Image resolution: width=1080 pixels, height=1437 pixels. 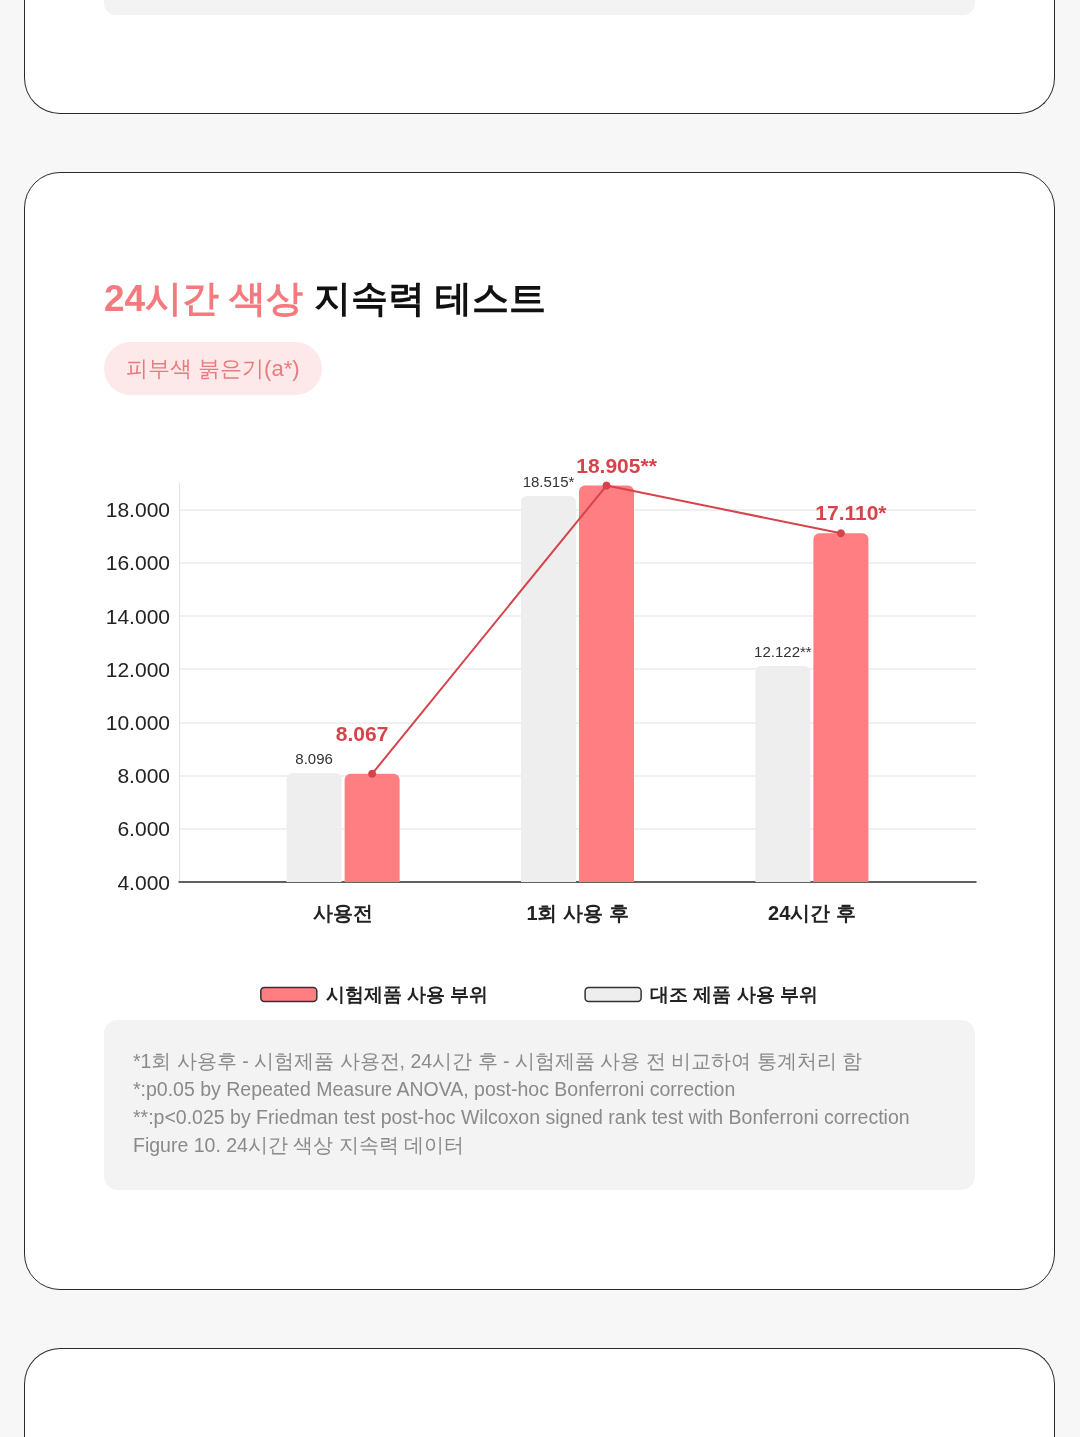 What do you see at coordinates (143, 829) in the screenshot?
I see `y-tick-label: 6.000` at bounding box center [143, 829].